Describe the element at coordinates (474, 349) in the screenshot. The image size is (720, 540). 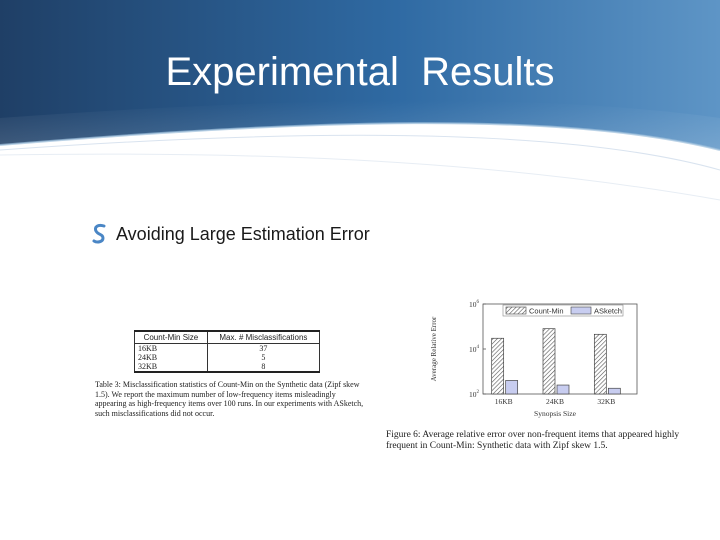
I see `y-tick-label: 10⁴` at that location.